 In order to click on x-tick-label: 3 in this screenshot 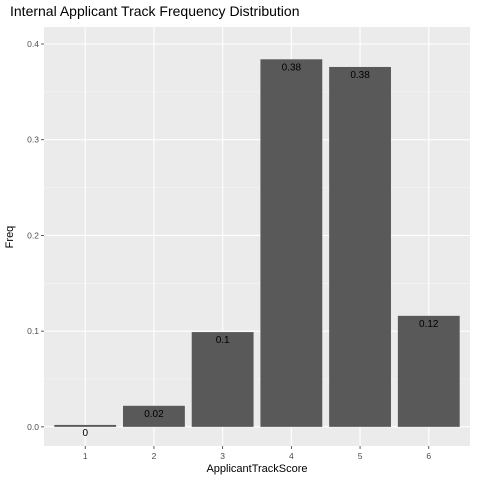, I will do `click(222, 456)`.